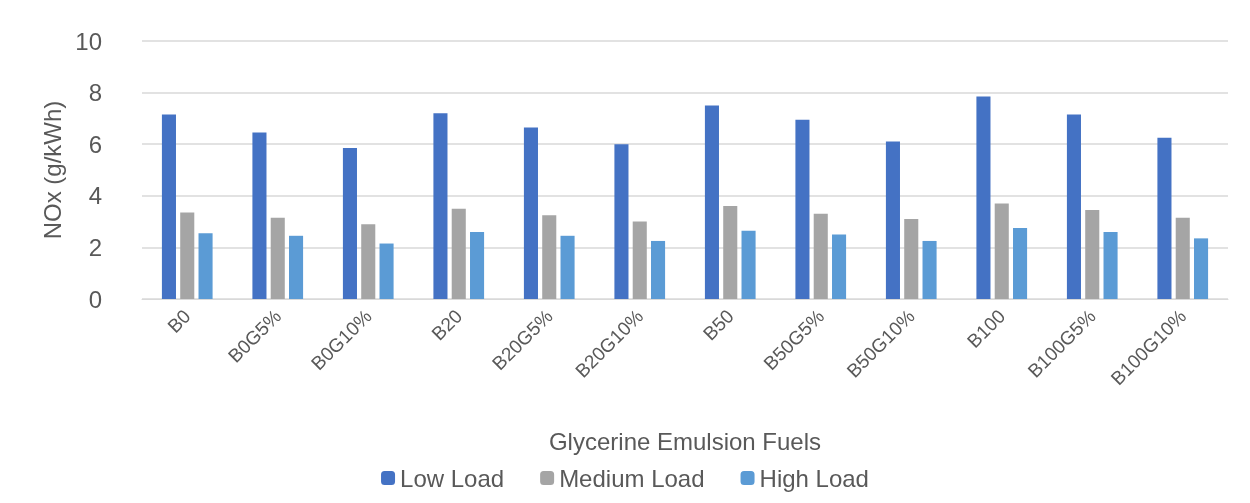 The image size is (1250, 503). Describe the element at coordinates (95, 299) in the screenshot. I see `y-tick-label: 0` at that location.